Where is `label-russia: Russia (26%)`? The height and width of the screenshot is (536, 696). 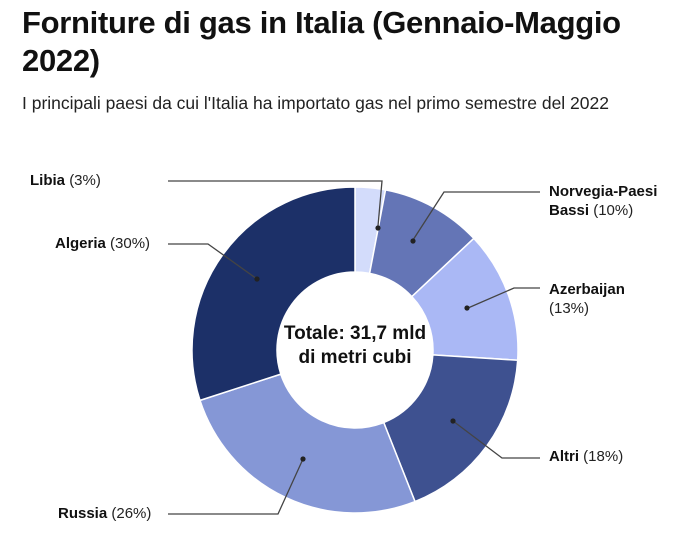 label-russia: Russia (26%) is located at coordinates (104, 513).